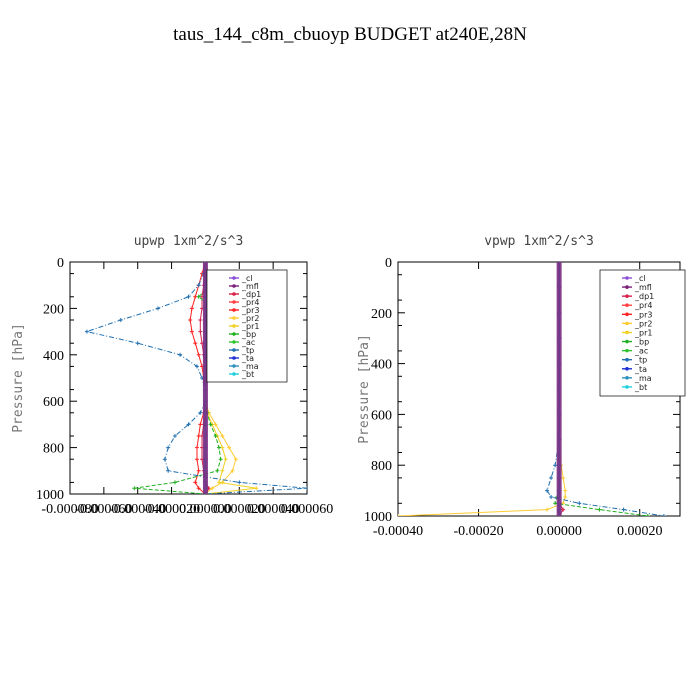  Describe the element at coordinates (171, 509) in the screenshot. I see `x-tick-label: -0.000020` at that location.